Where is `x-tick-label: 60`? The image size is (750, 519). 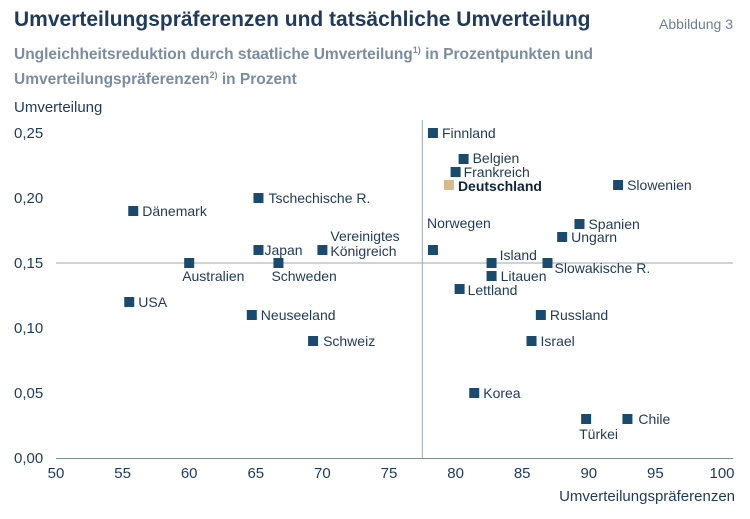 x-tick-label: 60 is located at coordinates (189, 473).